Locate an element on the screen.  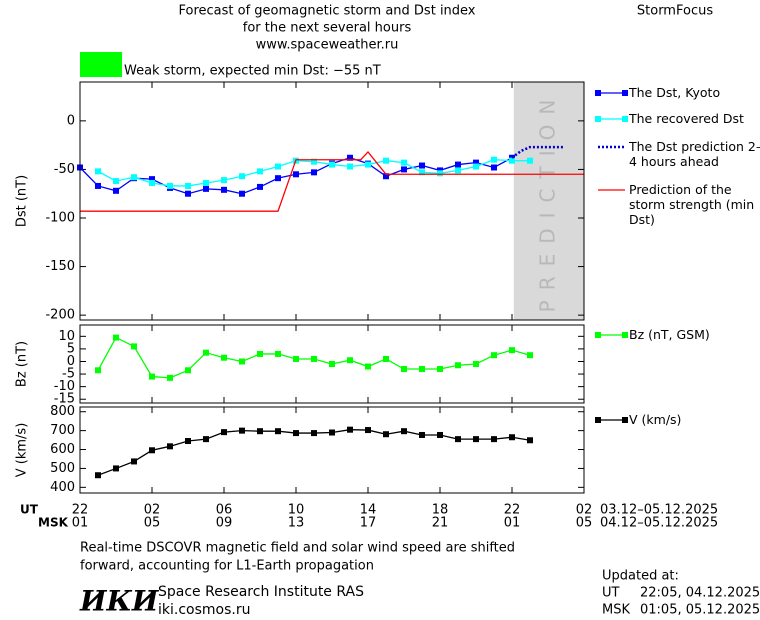
x-axis-label: UT is located at coordinates (29, 510).